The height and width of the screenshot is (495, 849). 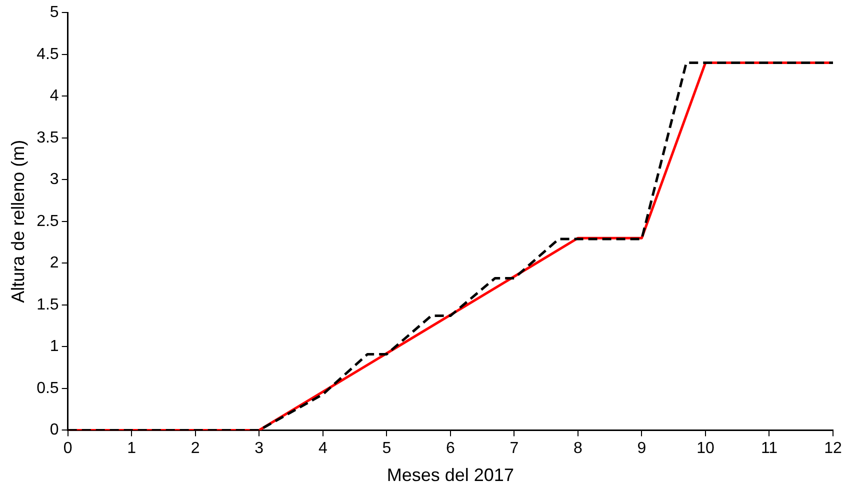 What do you see at coordinates (47, 305) in the screenshot?
I see `y-tick-label: 1.5` at bounding box center [47, 305].